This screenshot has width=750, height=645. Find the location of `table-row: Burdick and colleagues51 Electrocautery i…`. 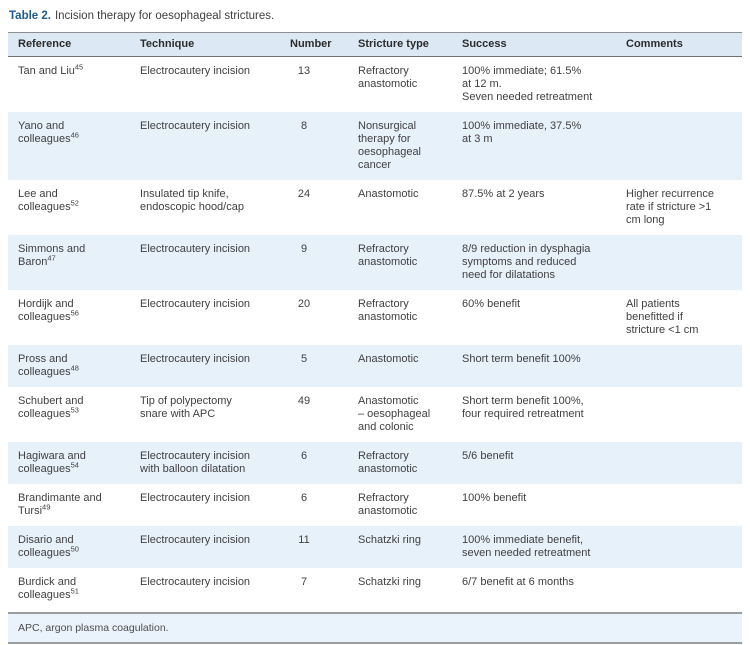

table-row: Burdick and colleagues51 Electrocautery i… is located at coordinates (375, 589).